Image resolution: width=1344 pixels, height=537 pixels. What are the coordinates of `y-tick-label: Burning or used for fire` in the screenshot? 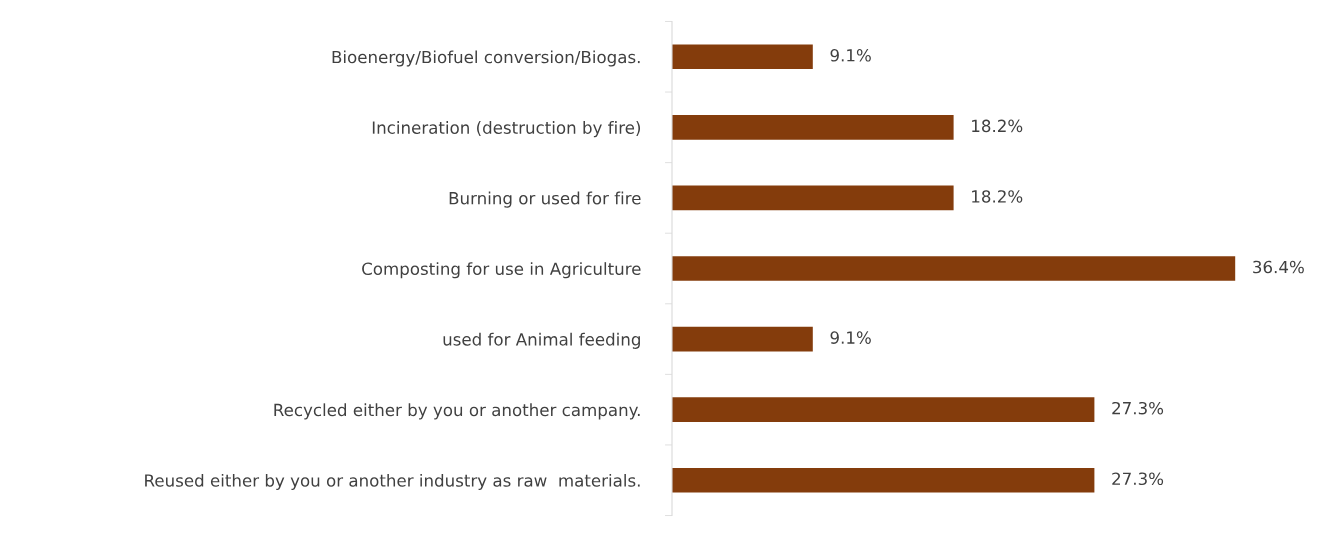 It's located at (545, 199).